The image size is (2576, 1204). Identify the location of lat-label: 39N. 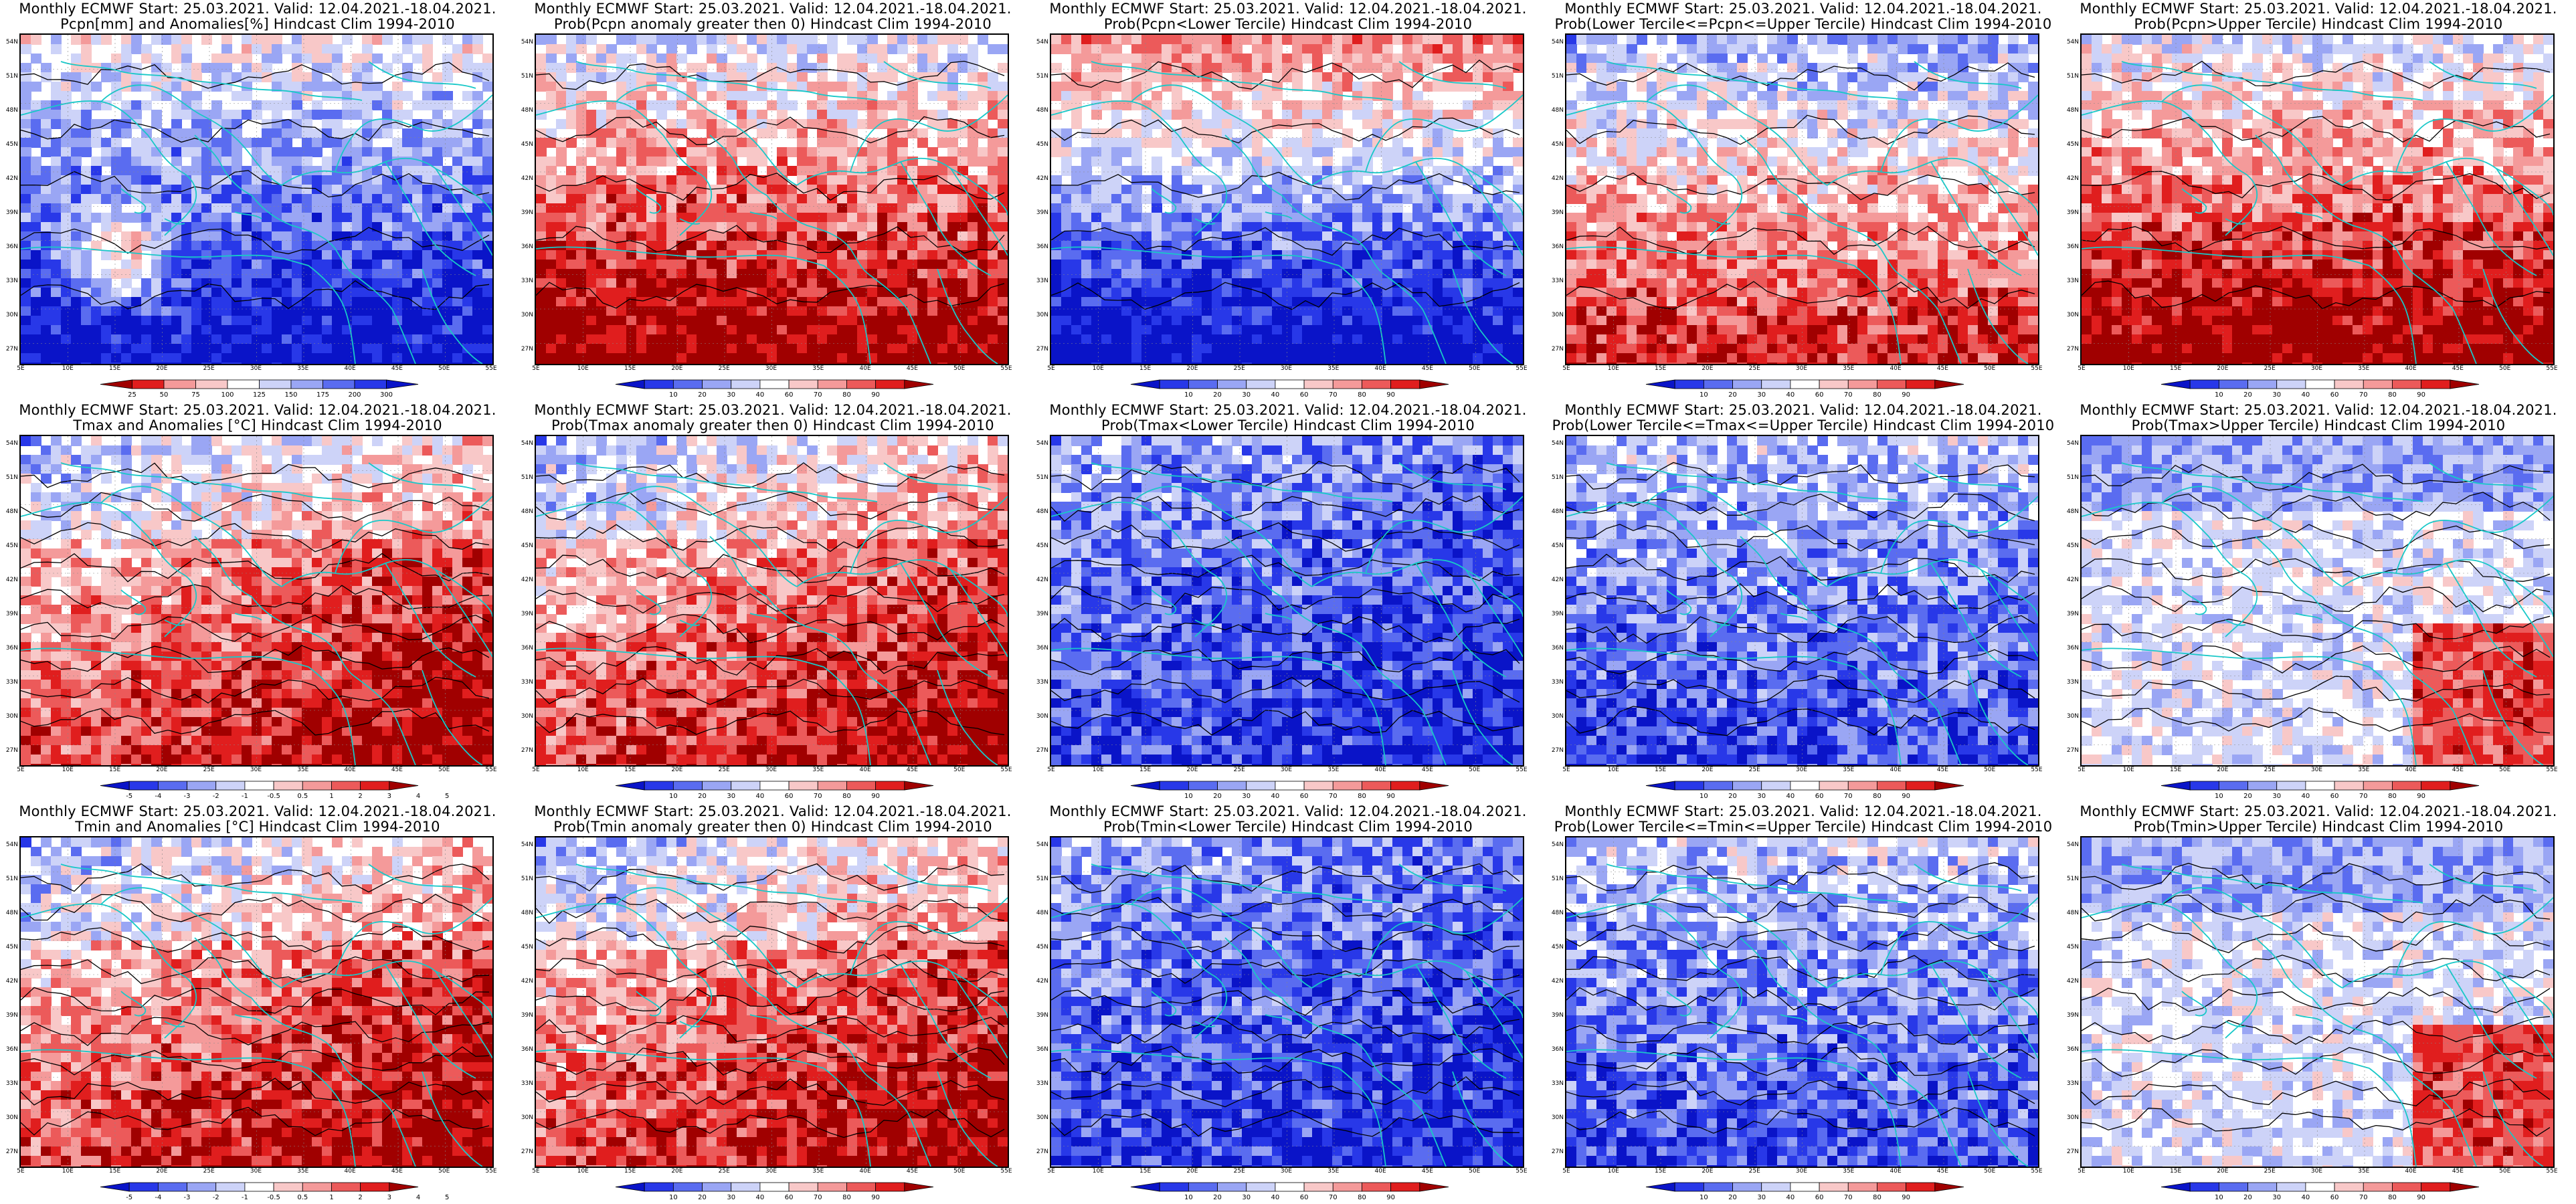
(2071, 614).